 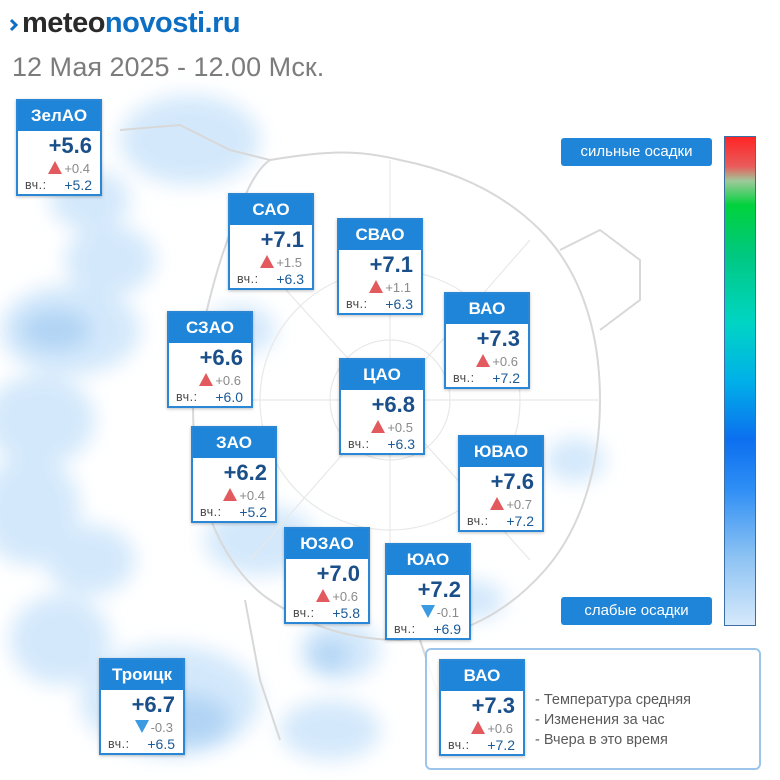 I want to click on district-card: ЮАО +7.2 -0.1 вч.: +6.9, so click(x=428, y=591).